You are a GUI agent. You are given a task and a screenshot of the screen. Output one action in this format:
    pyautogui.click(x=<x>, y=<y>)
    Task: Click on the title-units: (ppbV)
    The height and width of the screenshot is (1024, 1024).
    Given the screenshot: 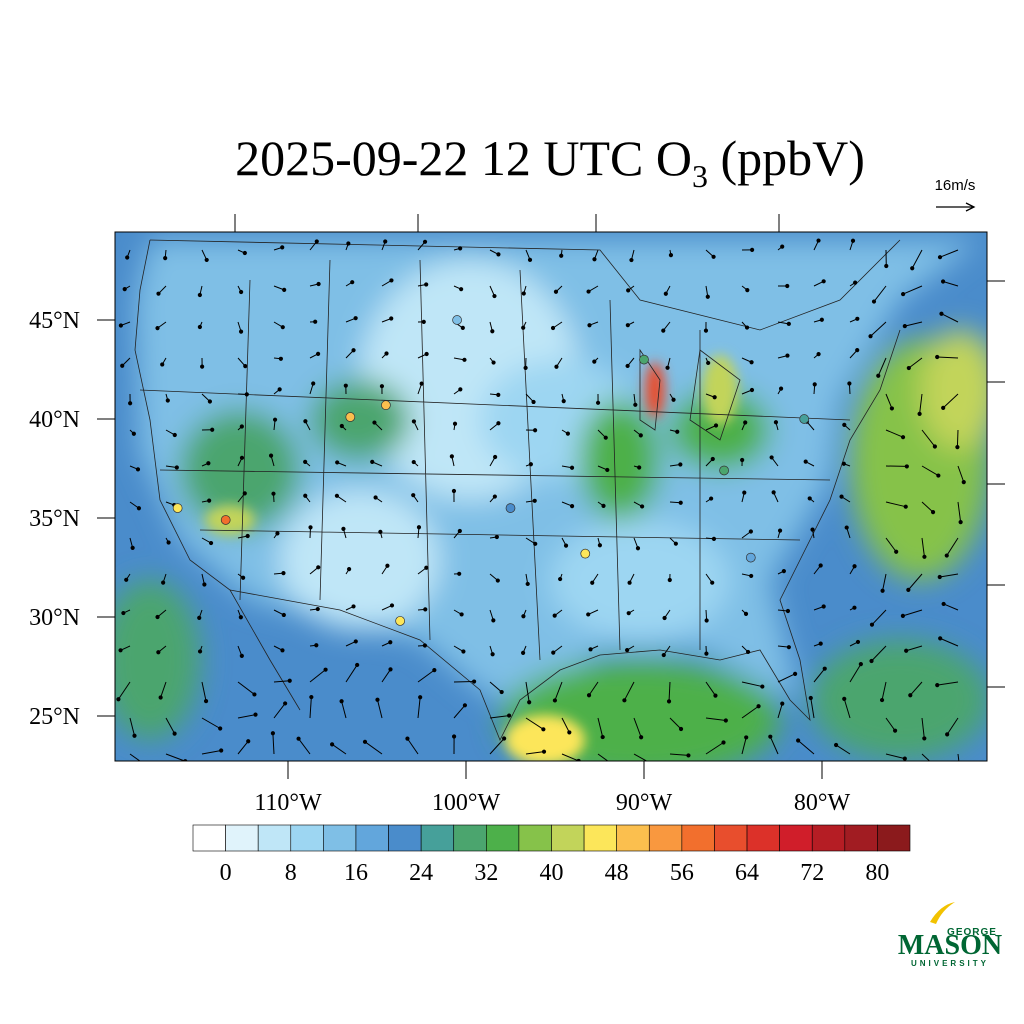 What is the action you would take?
    pyautogui.click(x=786, y=158)
    